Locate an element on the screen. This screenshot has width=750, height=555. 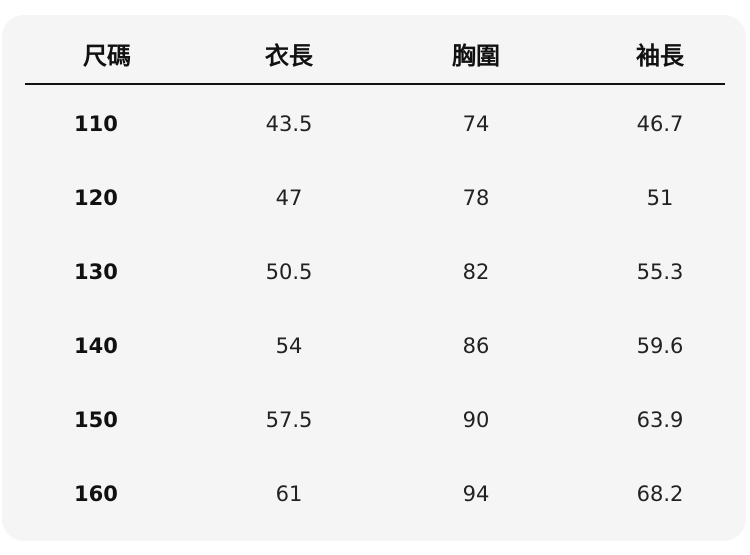
column-header: 胸圍 is located at coordinates (476, 56).